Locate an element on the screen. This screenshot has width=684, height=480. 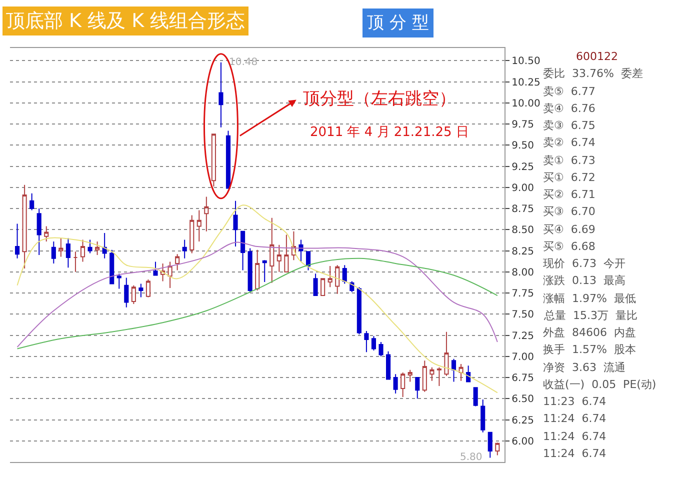
text: 现价 6.73 今开 is located at coordinates (584, 263).